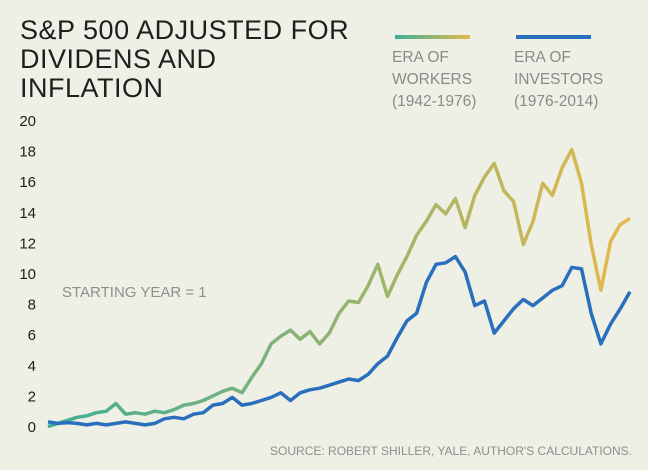 The height and width of the screenshot is (470, 648). I want to click on legend-item: ERA OF INVESTORS (1976-2014), so click(569, 80).